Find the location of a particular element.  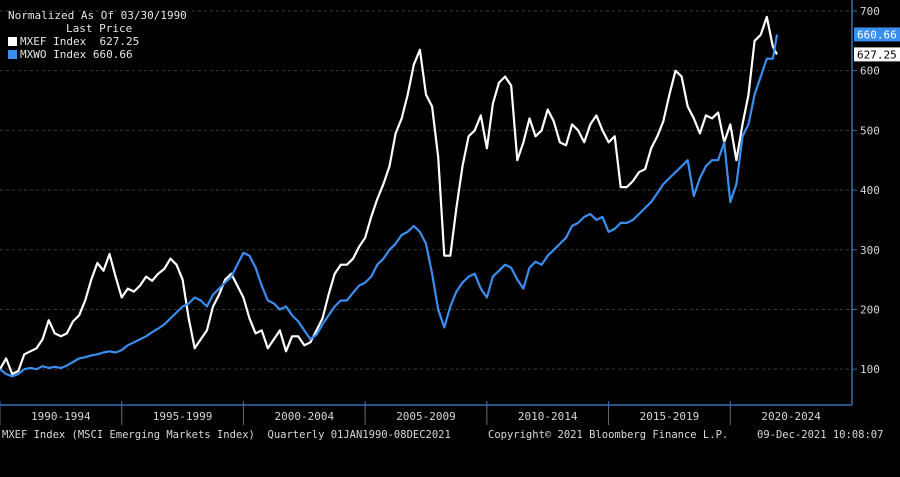

ytick-label-600: 600 is located at coordinates (870, 71).